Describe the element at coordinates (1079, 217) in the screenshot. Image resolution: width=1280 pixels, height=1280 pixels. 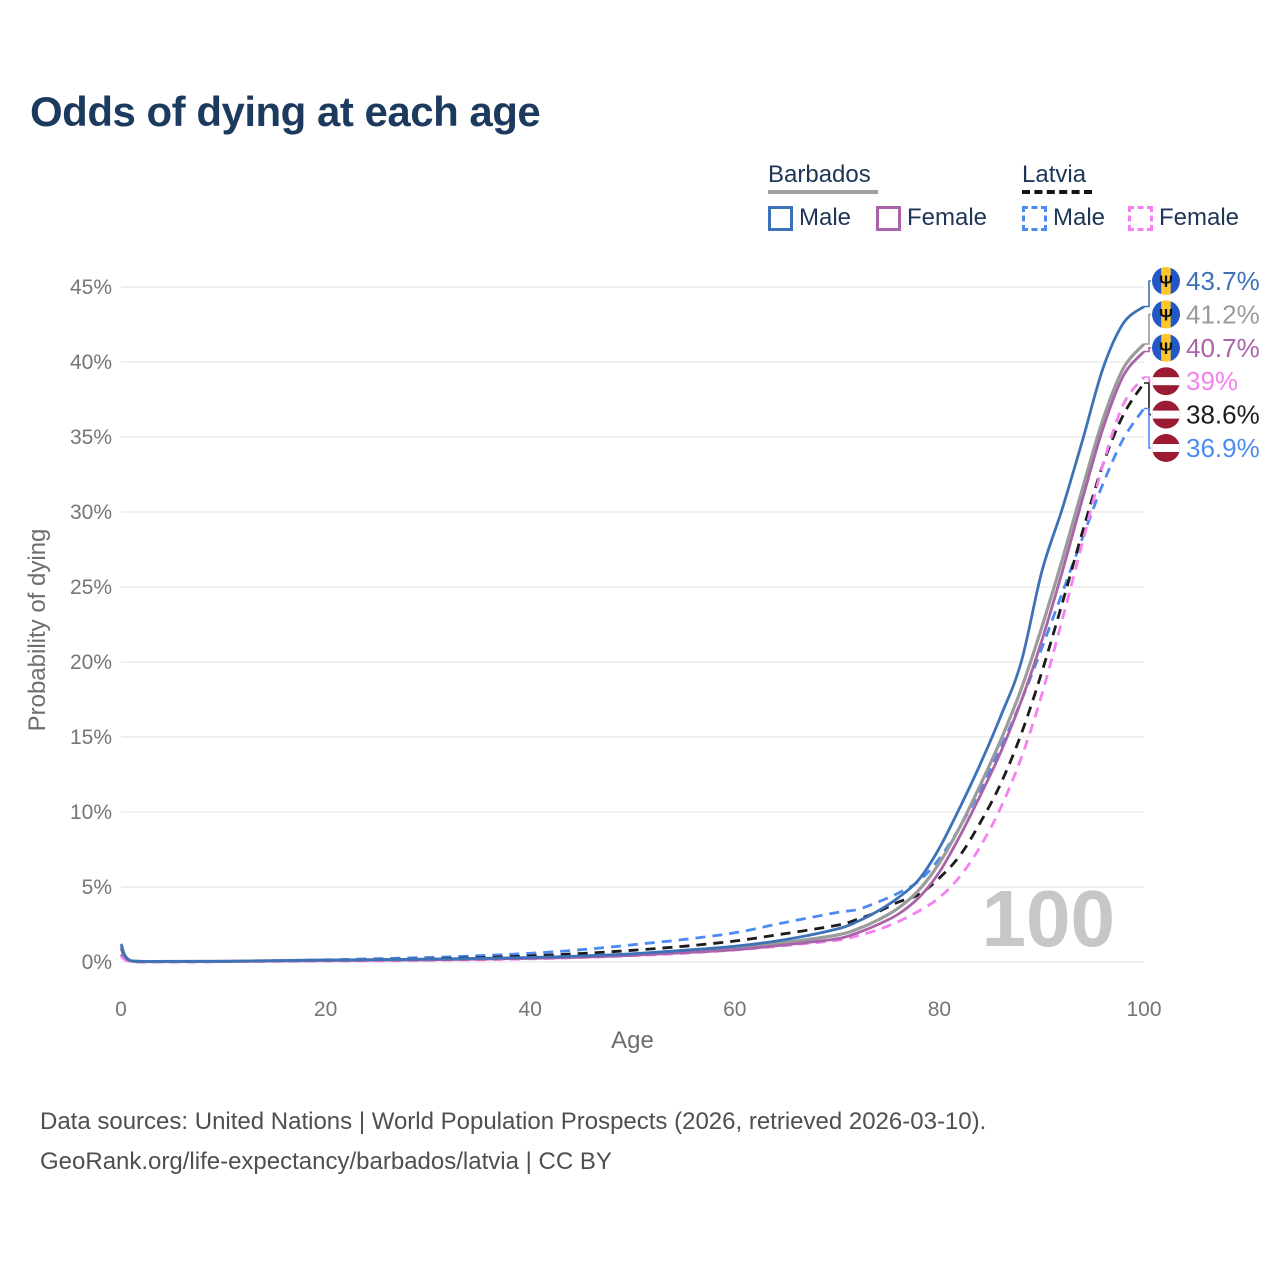
I see `legend-label-latvia-male: Male` at that location.